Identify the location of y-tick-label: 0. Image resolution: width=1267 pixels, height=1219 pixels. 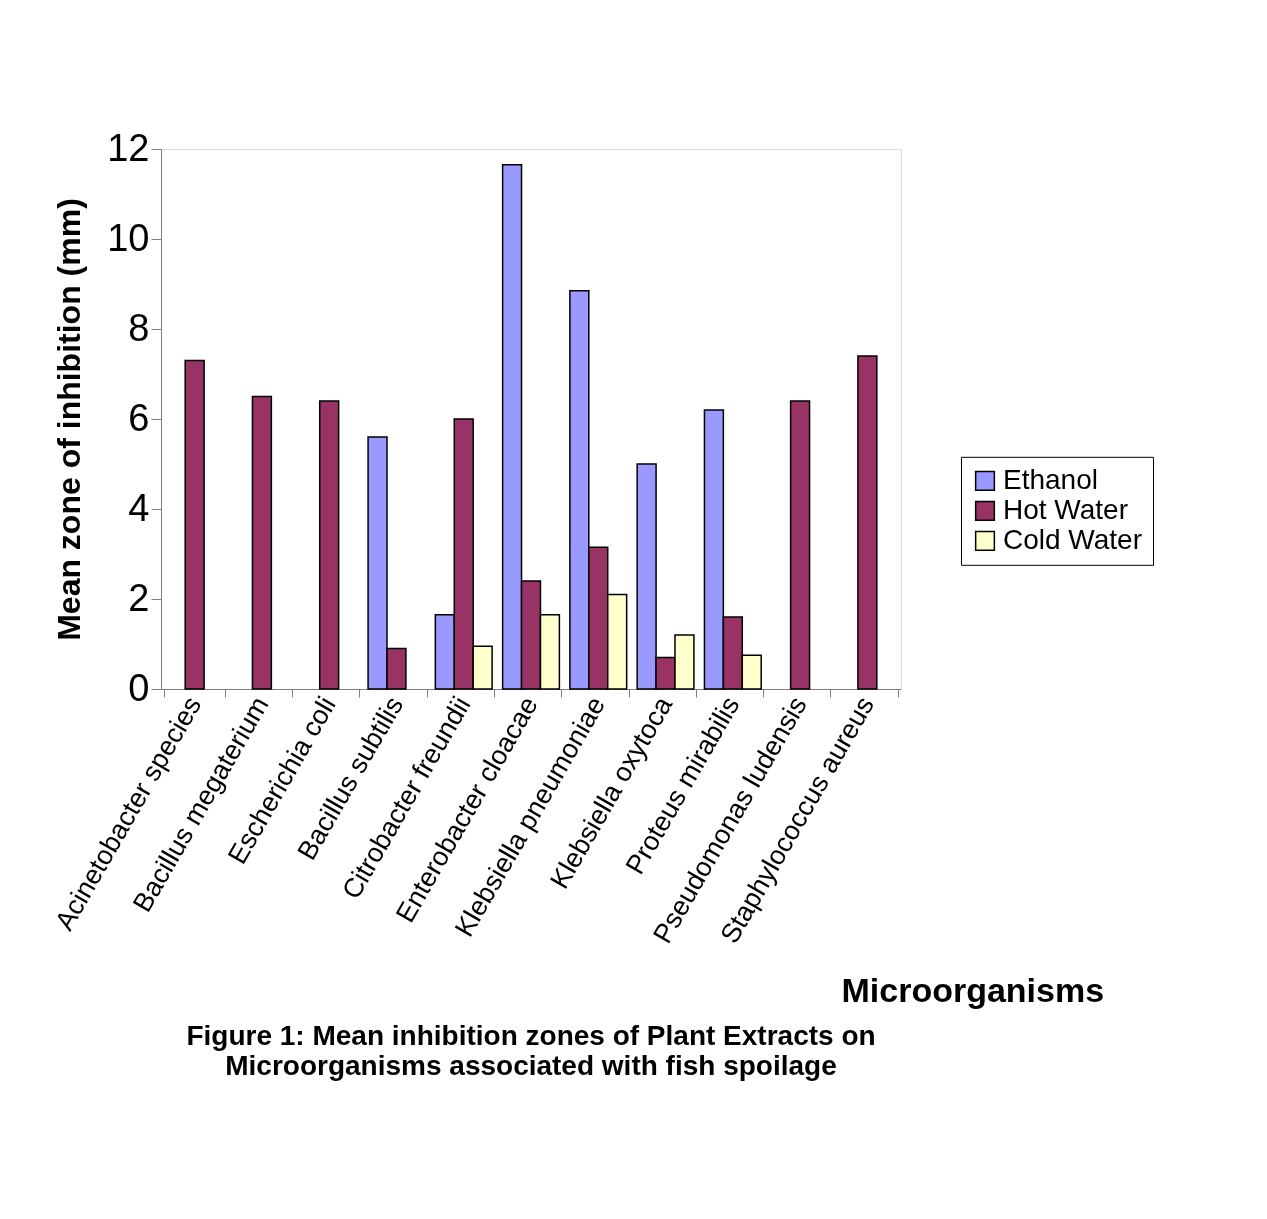
(139, 687).